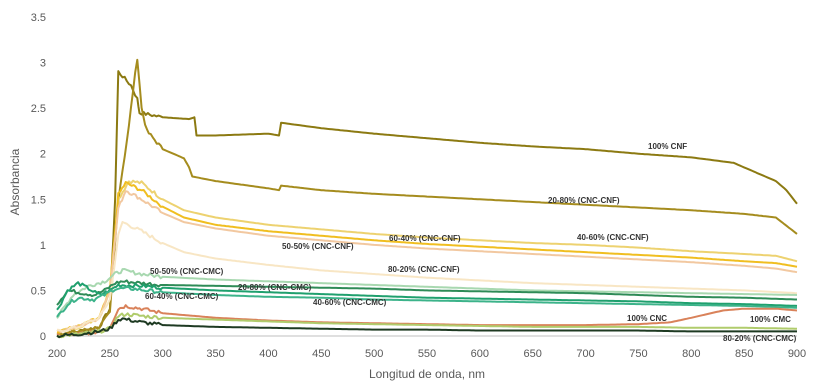 The width and height of the screenshot is (815, 384). What do you see at coordinates (268, 354) in the screenshot?
I see `x-tick-label: 400` at bounding box center [268, 354].